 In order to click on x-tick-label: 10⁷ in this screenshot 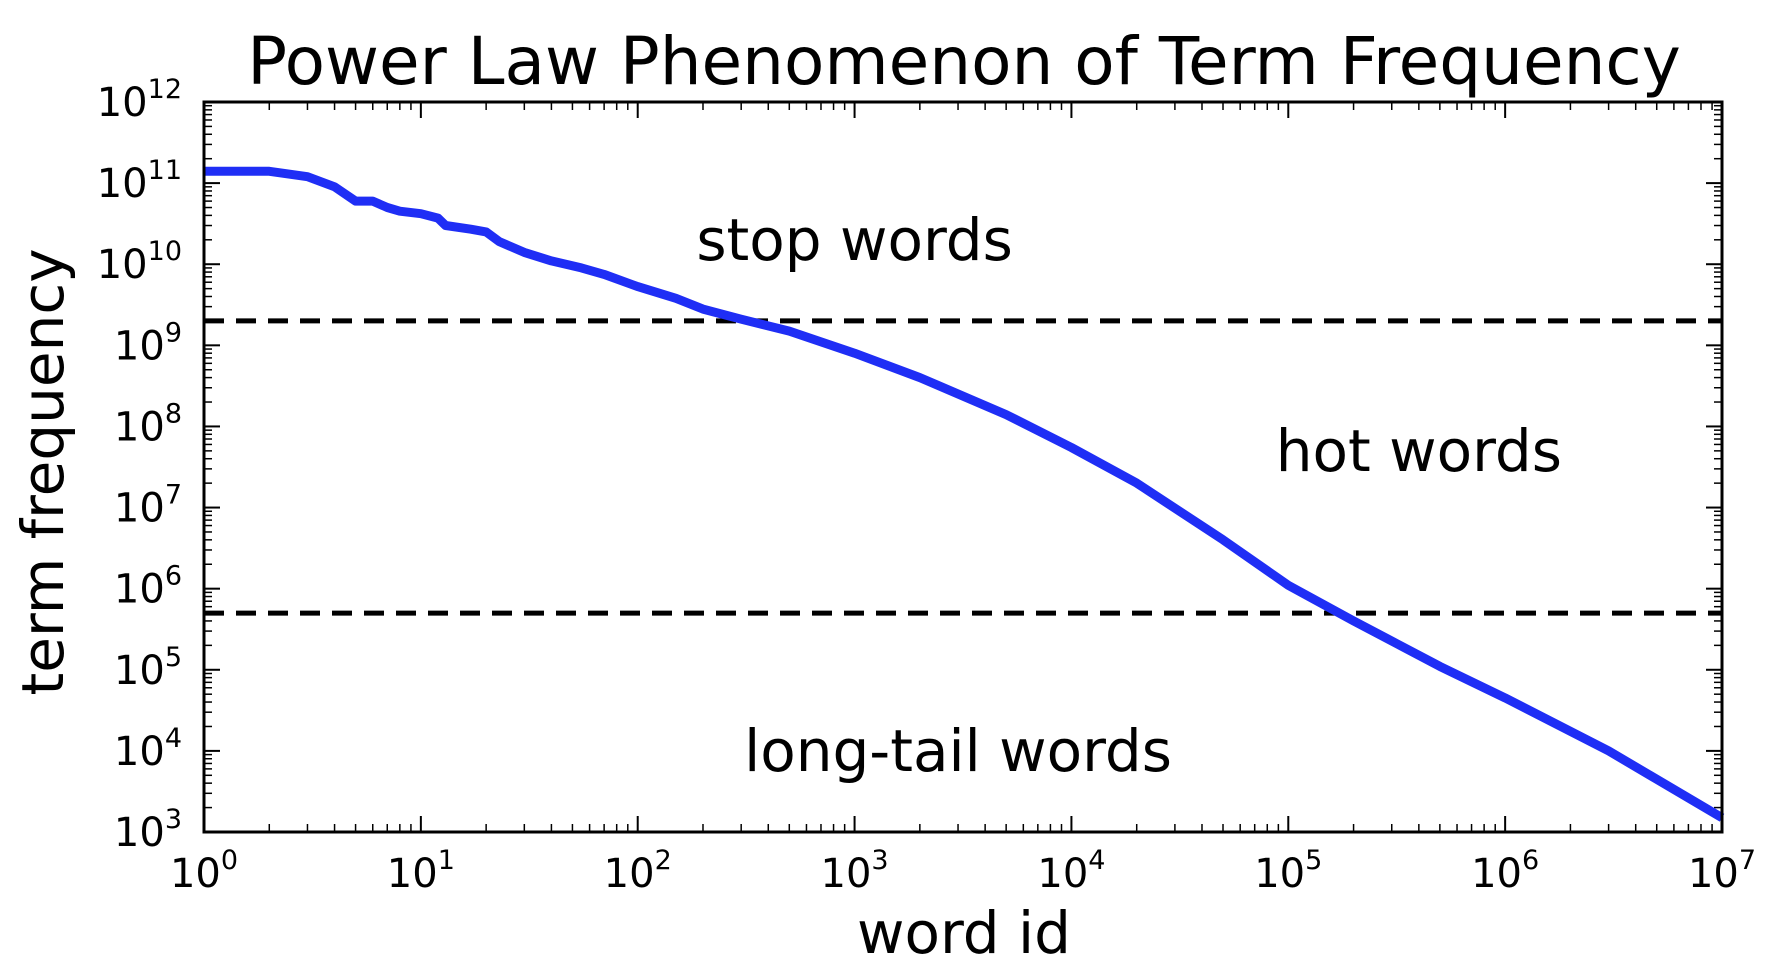, I will do `click(1722, 871)`.